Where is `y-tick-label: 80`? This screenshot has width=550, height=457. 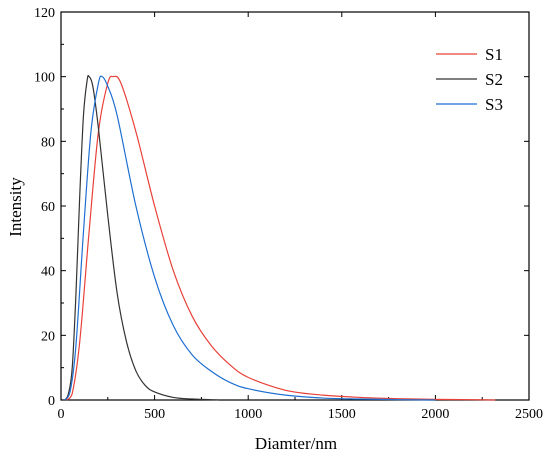 y-tick-label: 80 is located at coordinates (48, 142).